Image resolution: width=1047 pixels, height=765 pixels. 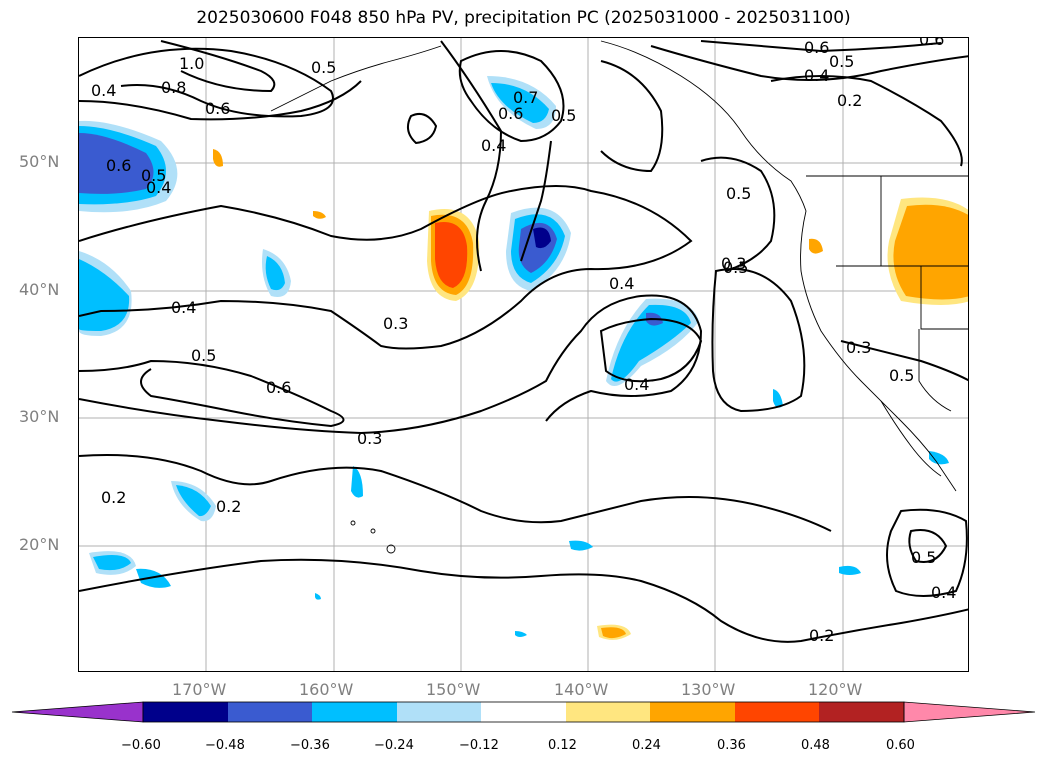 I want to click on precip-blob-g-mid, so click(x=112, y=563).